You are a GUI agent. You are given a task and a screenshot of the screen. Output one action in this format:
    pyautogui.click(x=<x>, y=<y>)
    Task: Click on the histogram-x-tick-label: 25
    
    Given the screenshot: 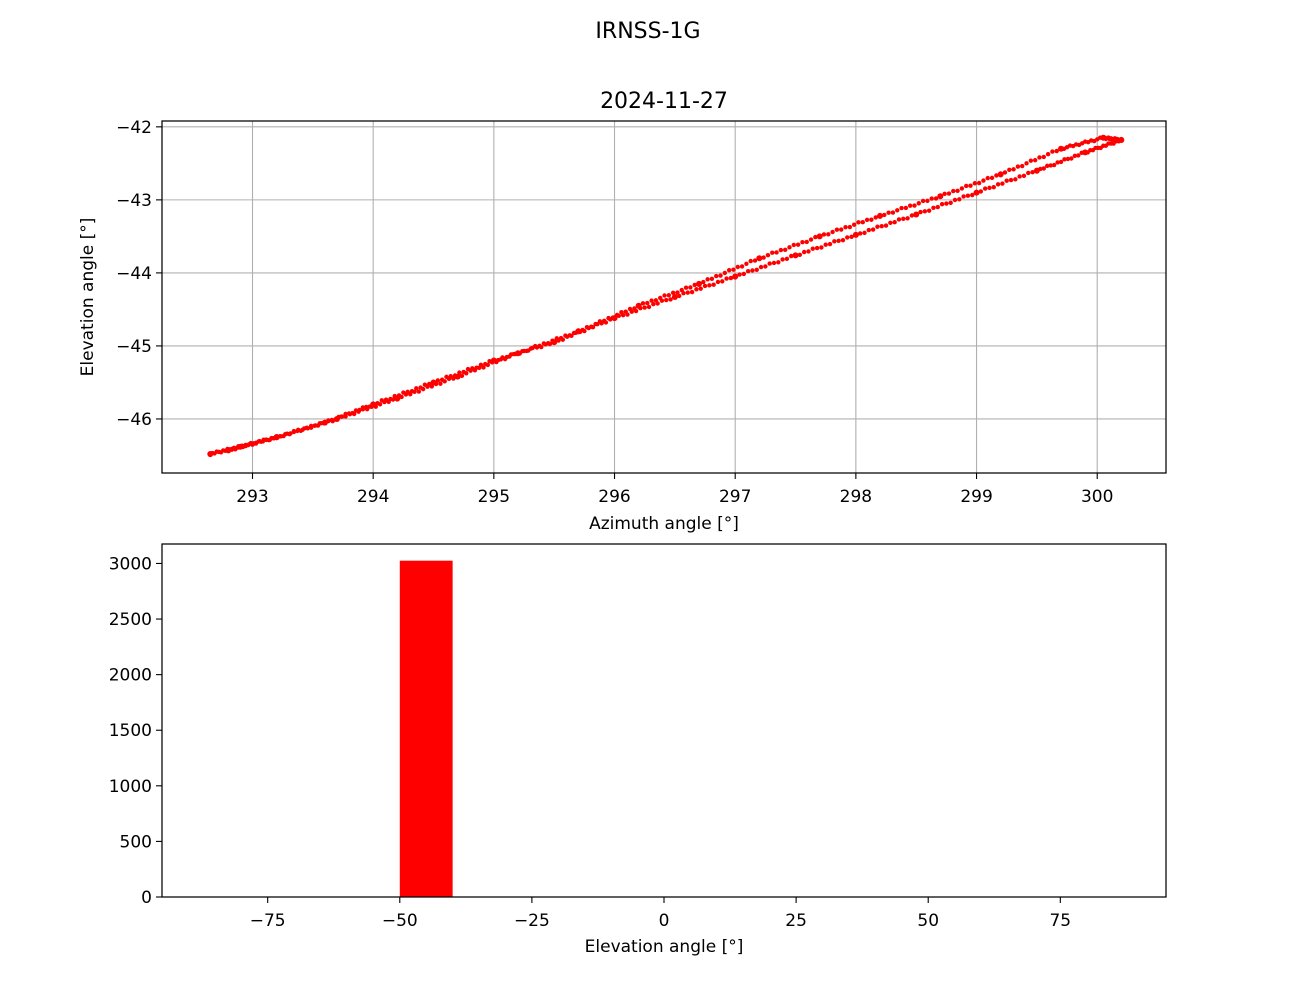 What is the action you would take?
    pyautogui.click(x=796, y=921)
    